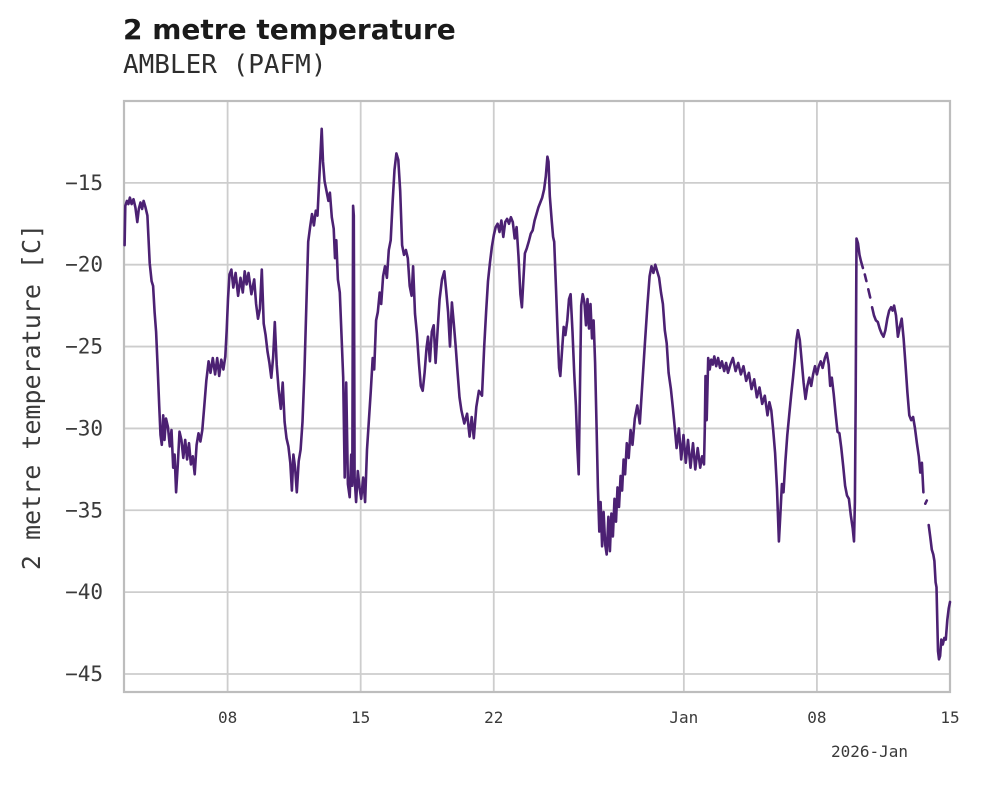  I want to click on y-tick-label: −25, so click(84, 347).